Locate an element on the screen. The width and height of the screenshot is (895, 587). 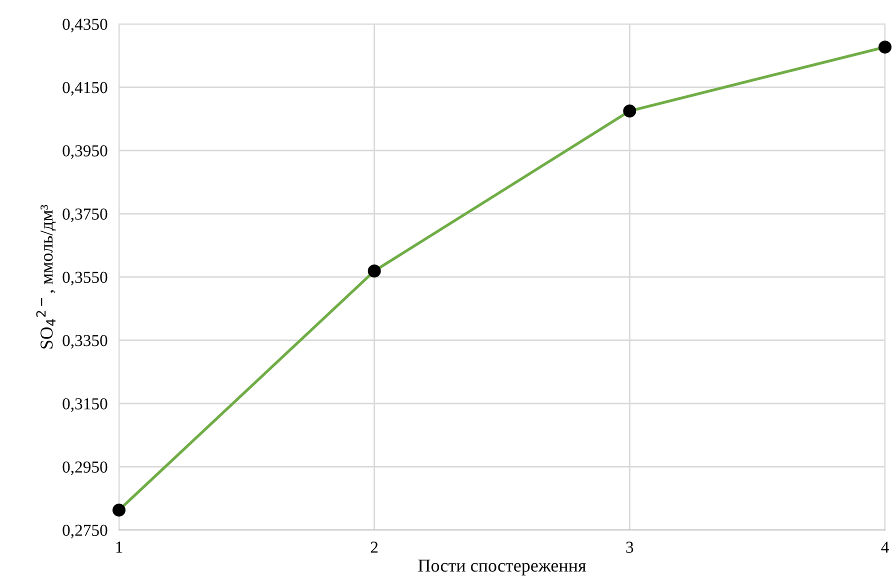
x-axis-title: Пости спостереження is located at coordinates (502, 568).